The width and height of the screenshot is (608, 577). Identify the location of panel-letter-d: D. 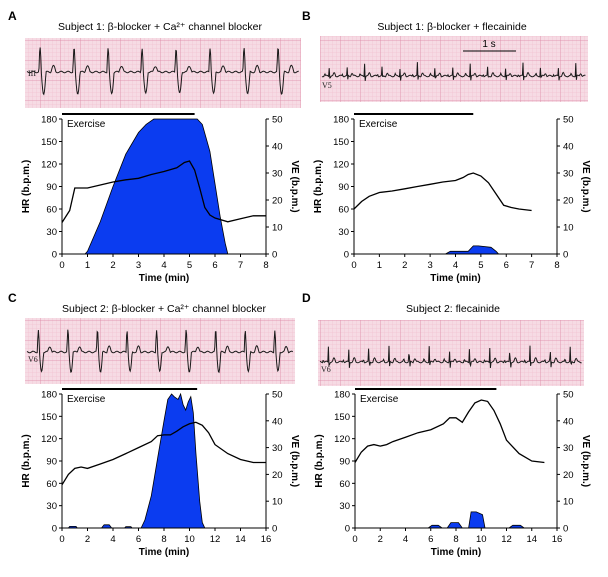
(306, 298).